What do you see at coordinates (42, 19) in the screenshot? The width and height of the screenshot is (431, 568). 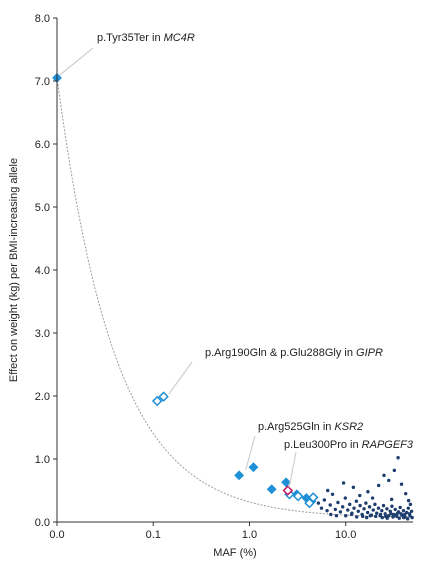 I see `y-tick-label: 8.0` at bounding box center [42, 19].